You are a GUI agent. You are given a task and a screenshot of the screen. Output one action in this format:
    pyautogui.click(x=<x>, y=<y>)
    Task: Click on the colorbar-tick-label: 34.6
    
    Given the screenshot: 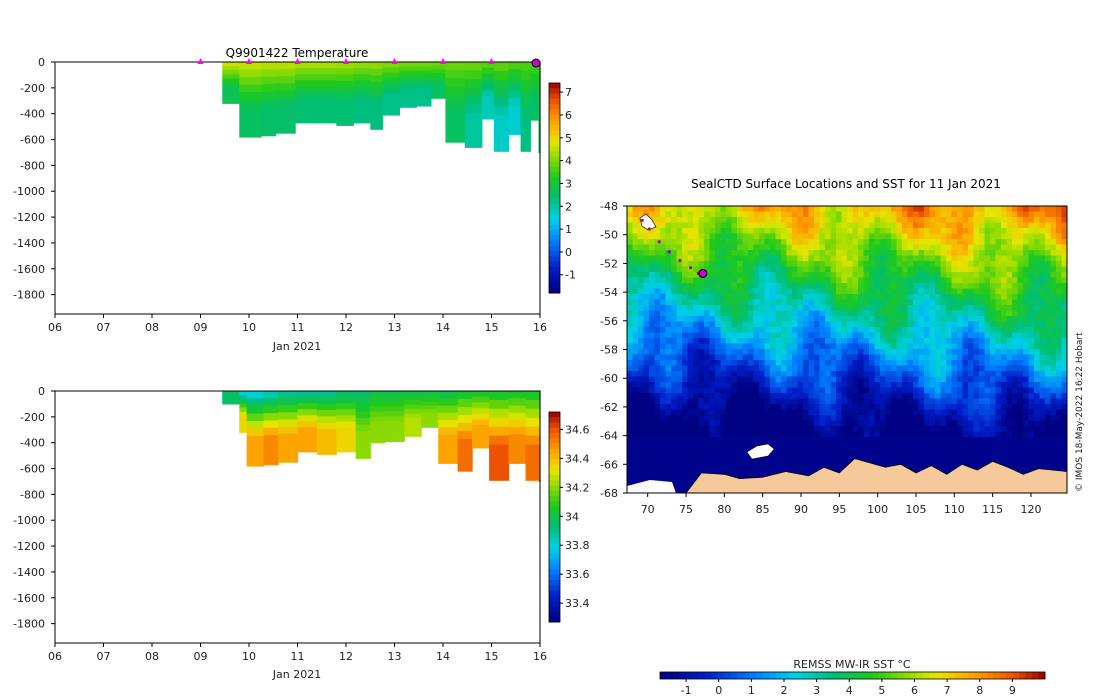 What is the action you would take?
    pyautogui.click(x=577, y=429)
    